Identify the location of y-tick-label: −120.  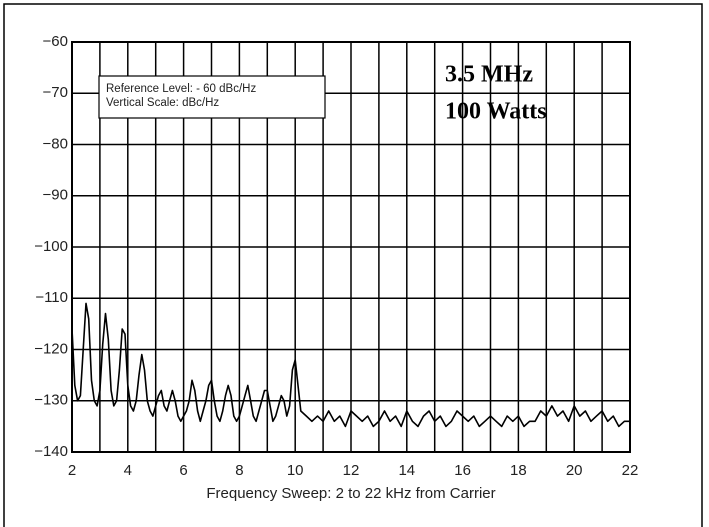
(51, 348).